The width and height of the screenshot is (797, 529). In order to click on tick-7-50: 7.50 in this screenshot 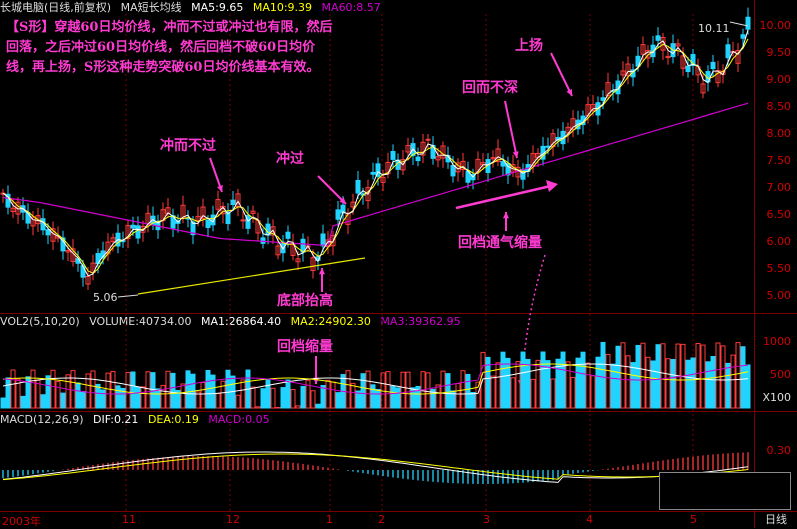, I will do `click(779, 160)`.